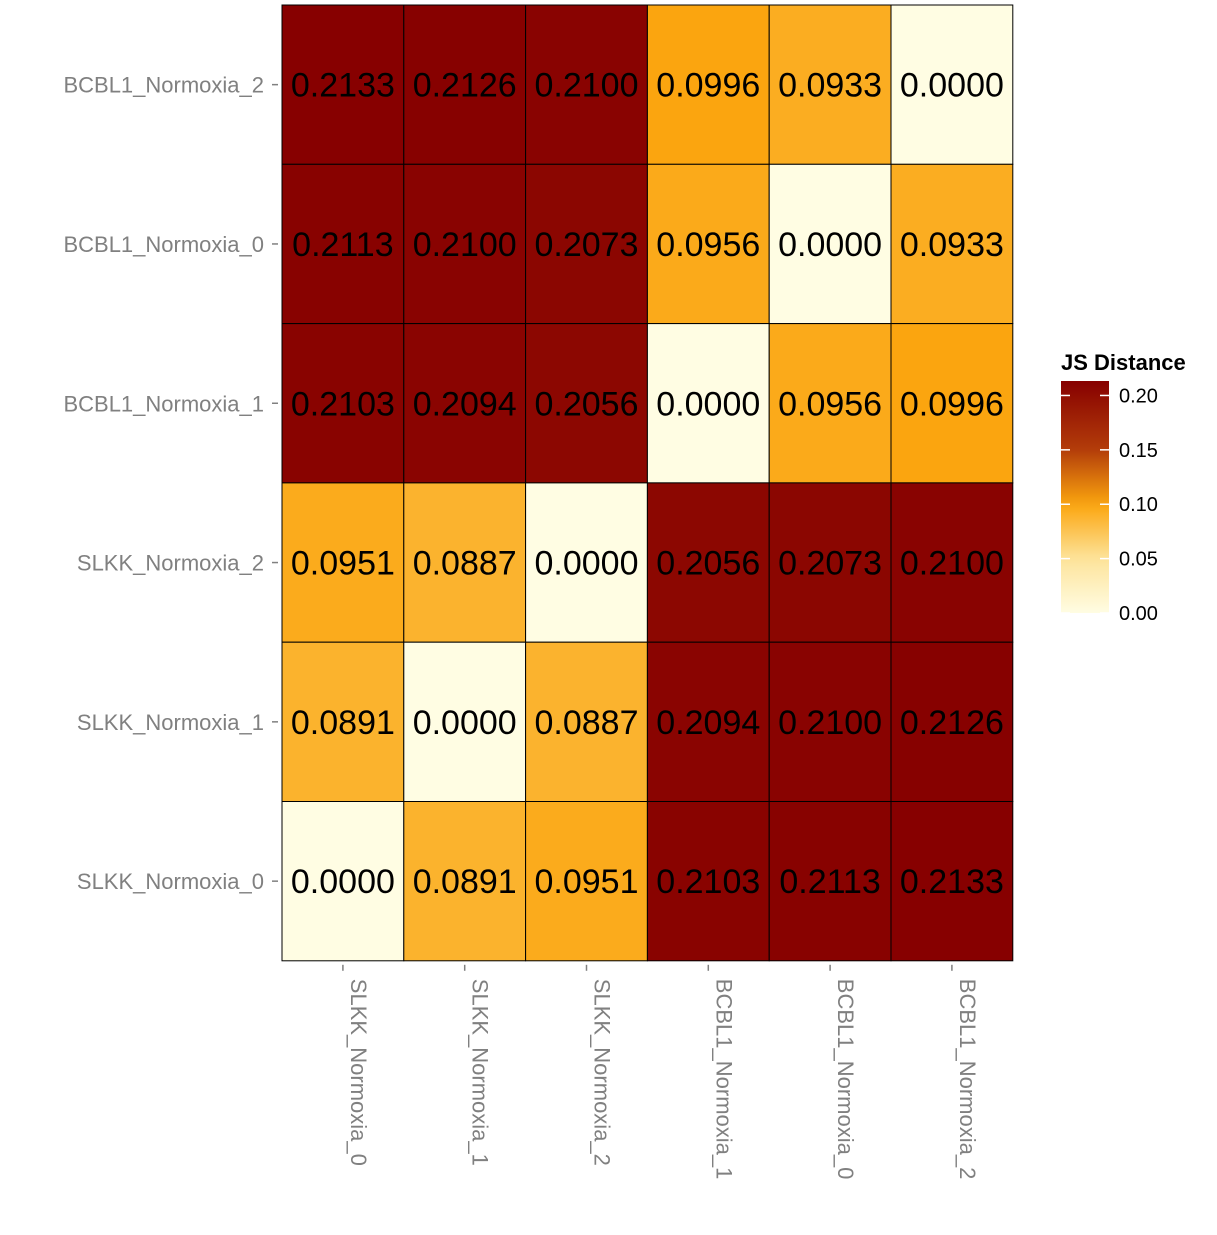 Image resolution: width=1217 pixels, height=1235 pixels. I want to click on y-tick-label: BCBL1_Normoxia_1, so click(163, 403).